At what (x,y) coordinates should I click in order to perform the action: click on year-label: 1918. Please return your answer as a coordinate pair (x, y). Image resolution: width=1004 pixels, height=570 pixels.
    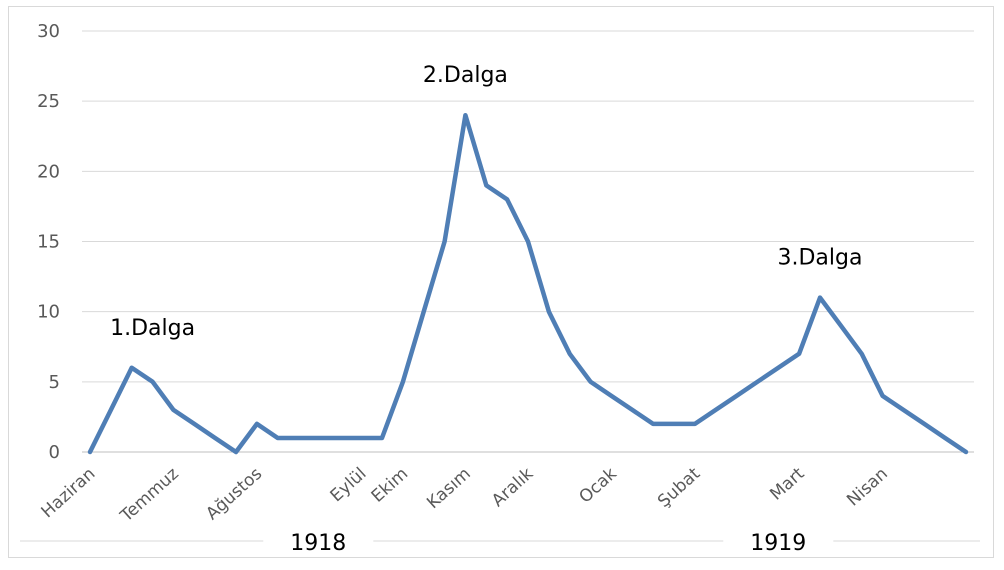
    Looking at the image, I should click on (318, 543).